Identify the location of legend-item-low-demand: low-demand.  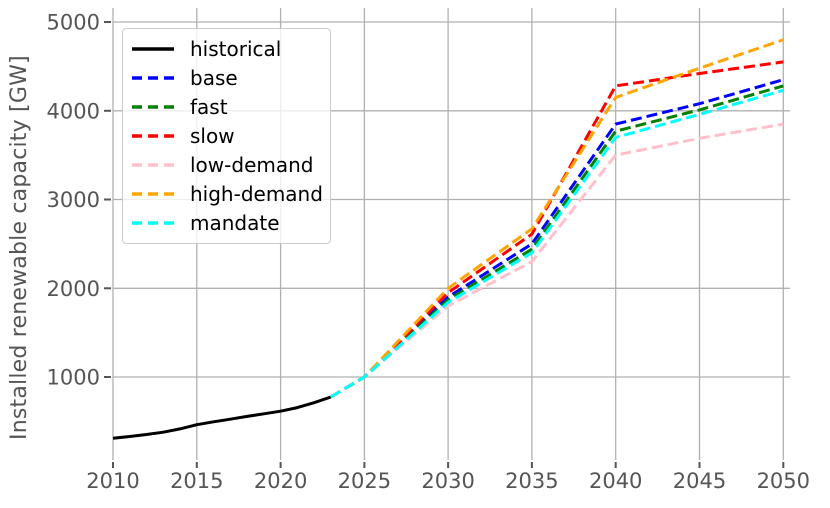
(226, 164).